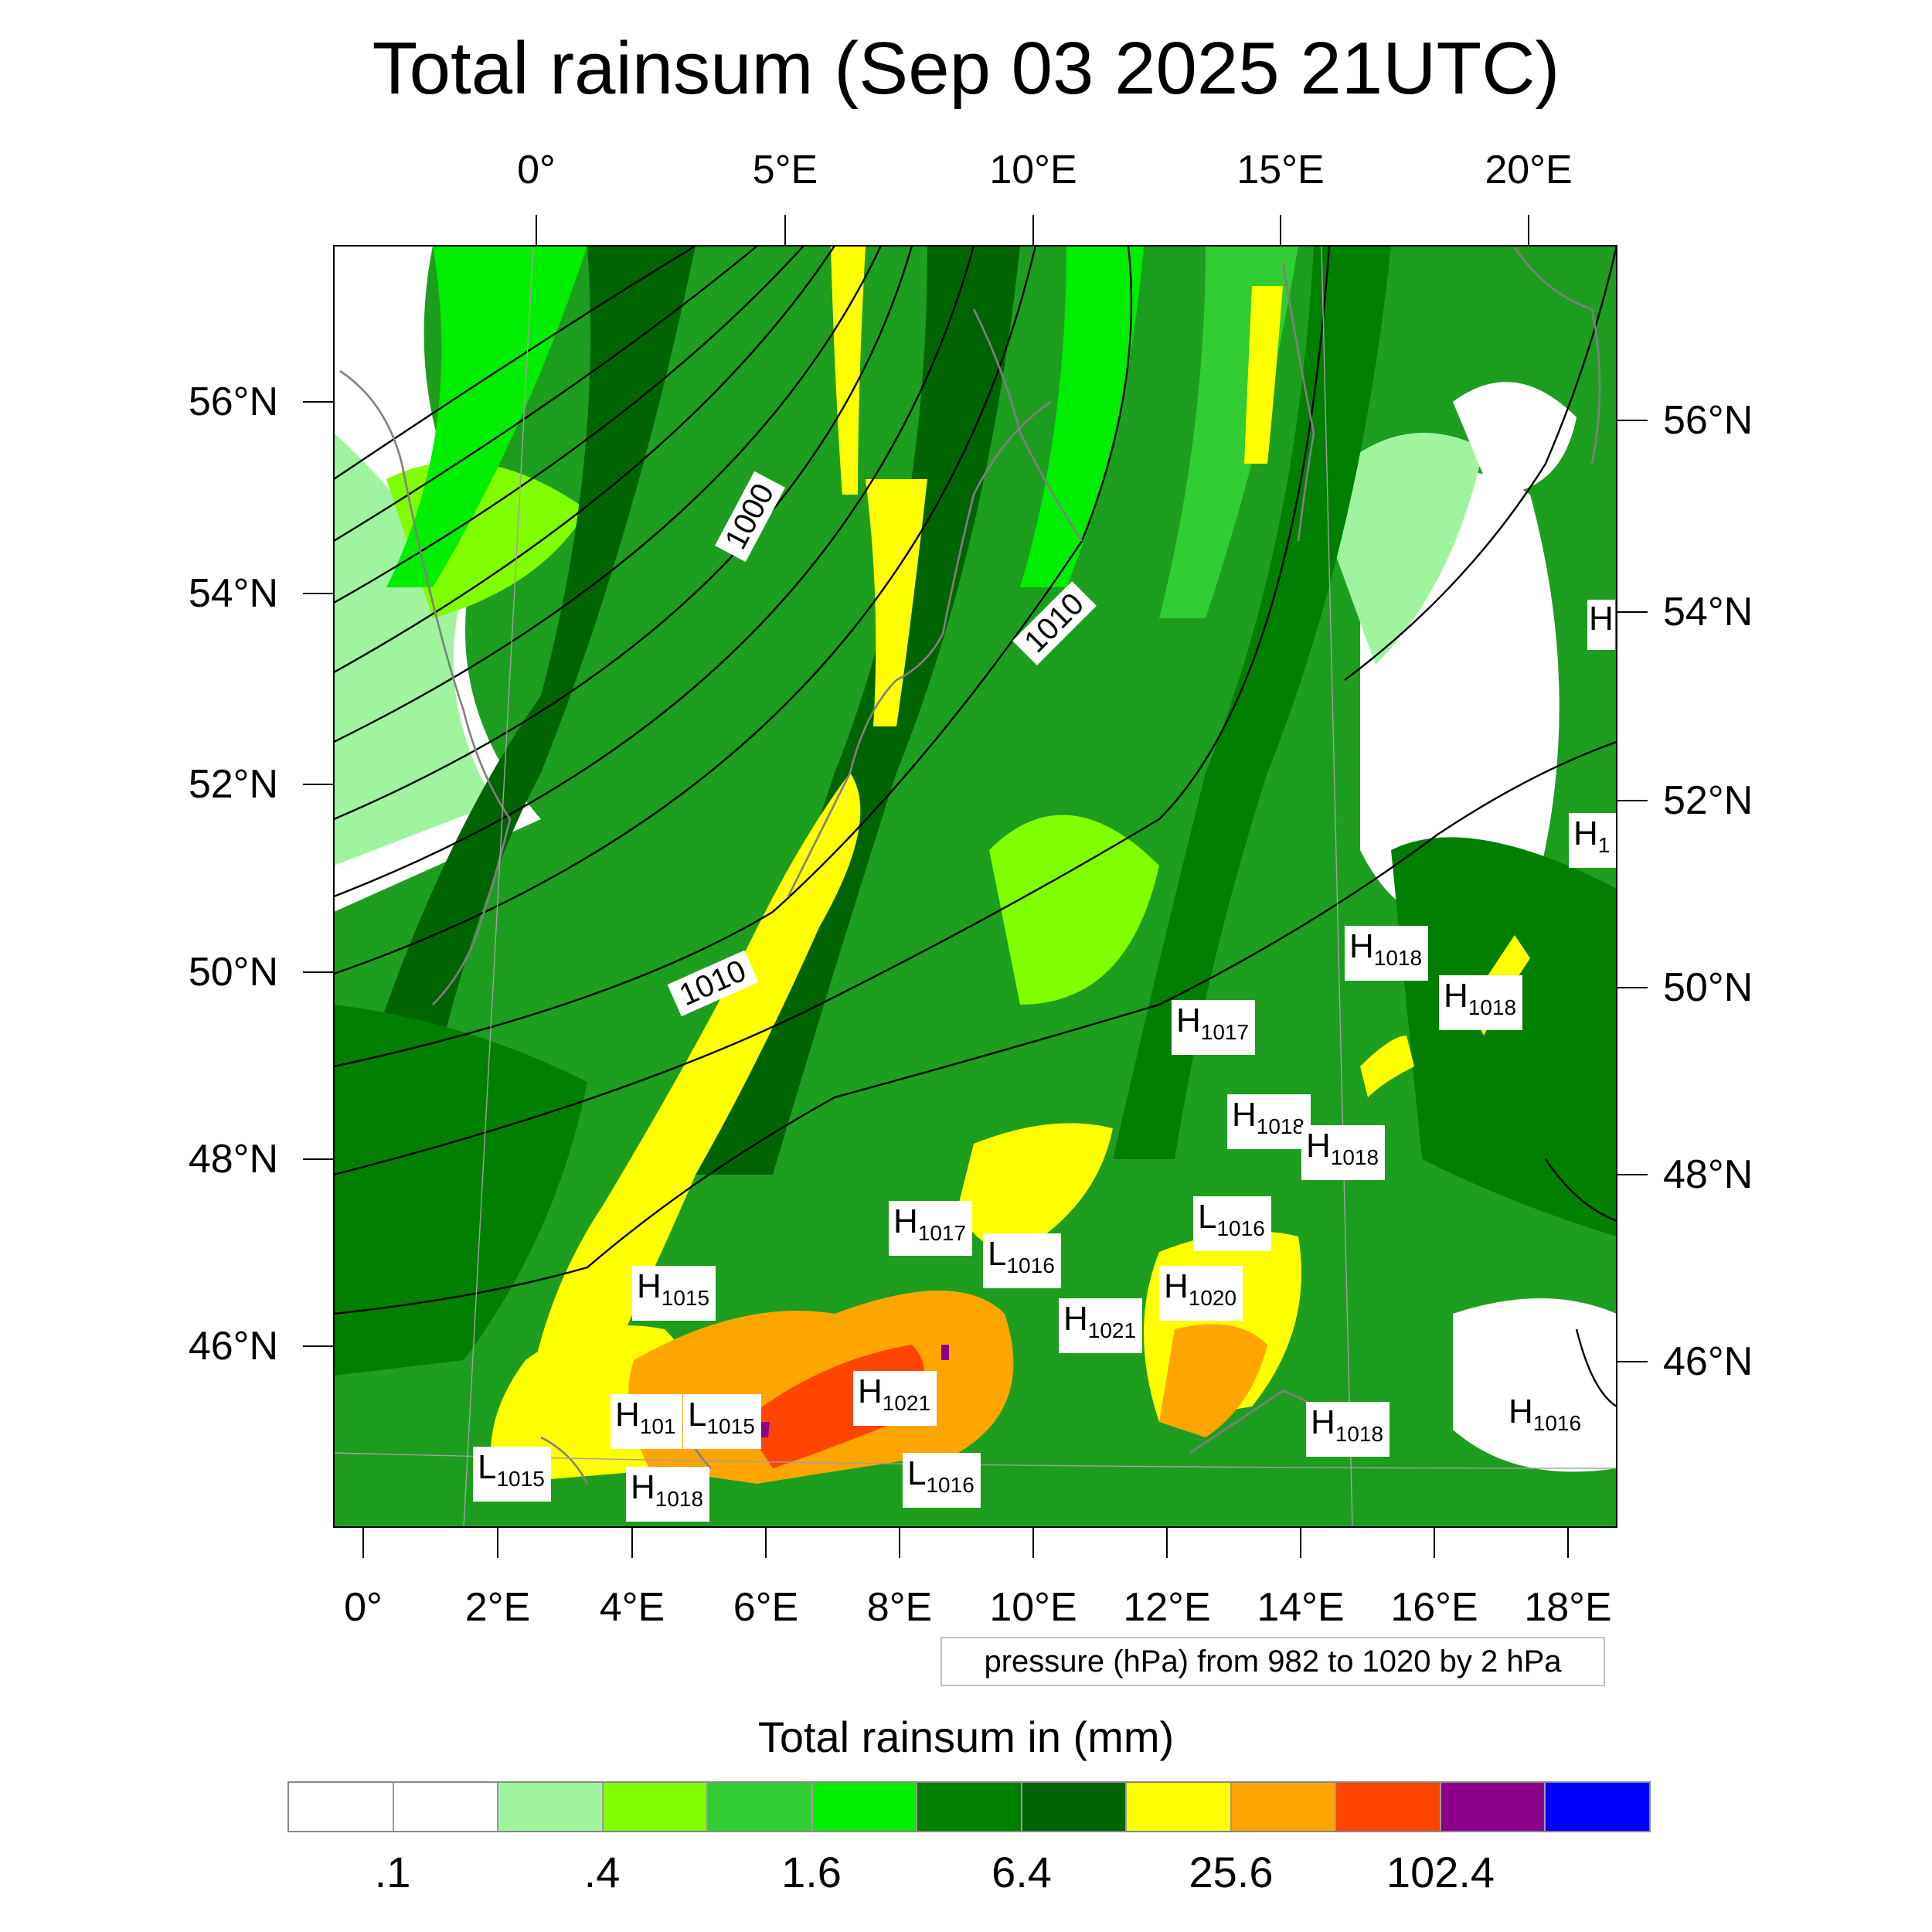 The image size is (1932, 1932). Describe the element at coordinates (1434, 1608) in the screenshot. I see `bottom-lon-label: 16°E` at that location.